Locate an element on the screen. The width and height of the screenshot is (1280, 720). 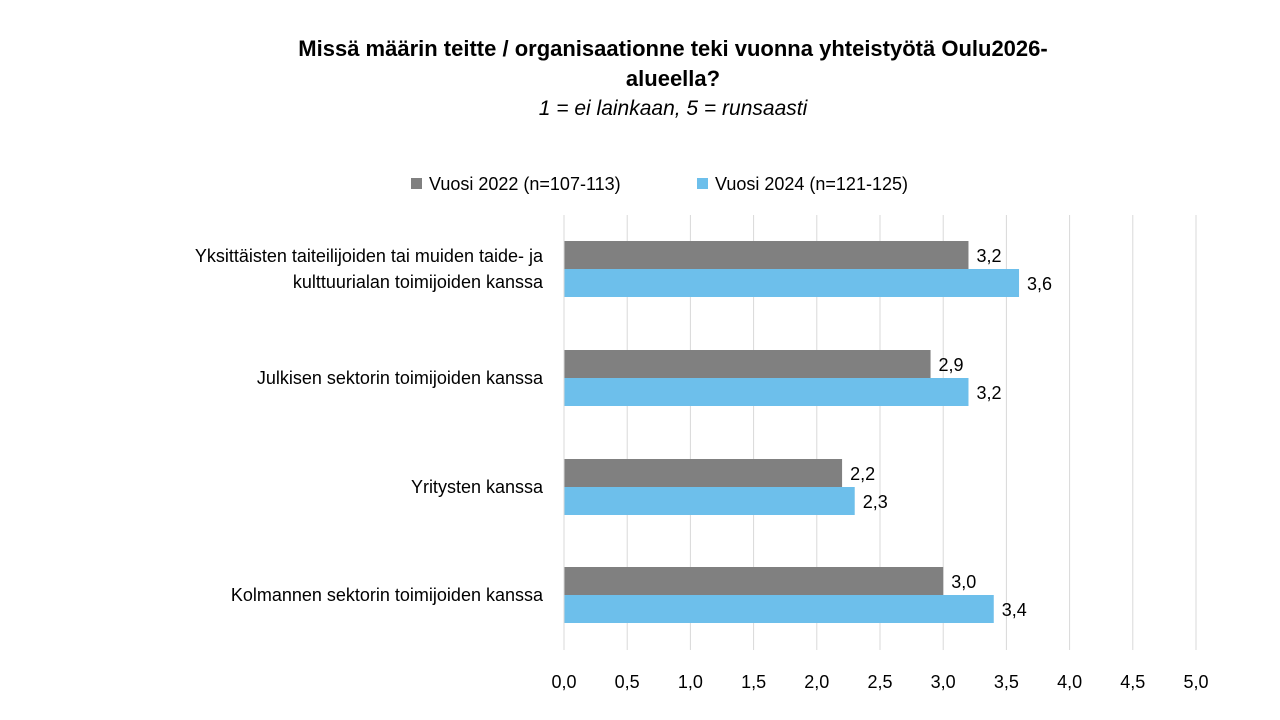
data-label: 2,2 is located at coordinates (862, 474).